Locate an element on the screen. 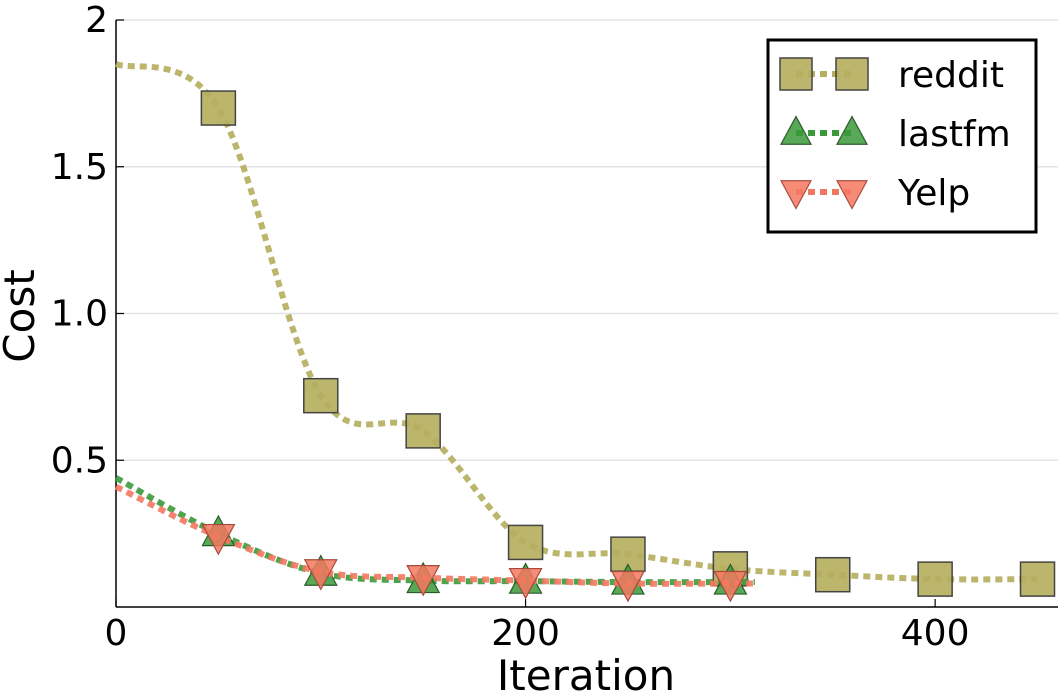 This screenshot has width=1058, height=693. y-tick-label: 2 is located at coordinates (96, 20).